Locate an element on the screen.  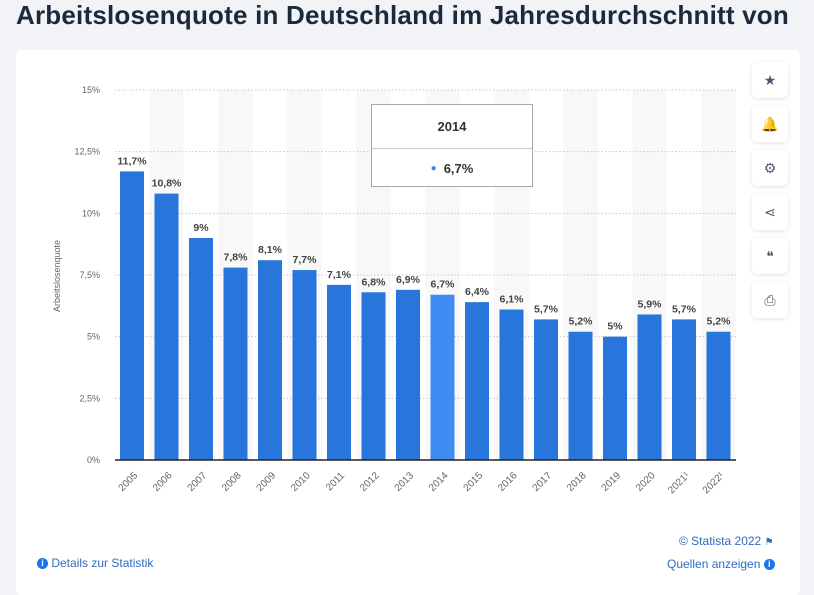
bar-2017 is located at coordinates (546, 389).